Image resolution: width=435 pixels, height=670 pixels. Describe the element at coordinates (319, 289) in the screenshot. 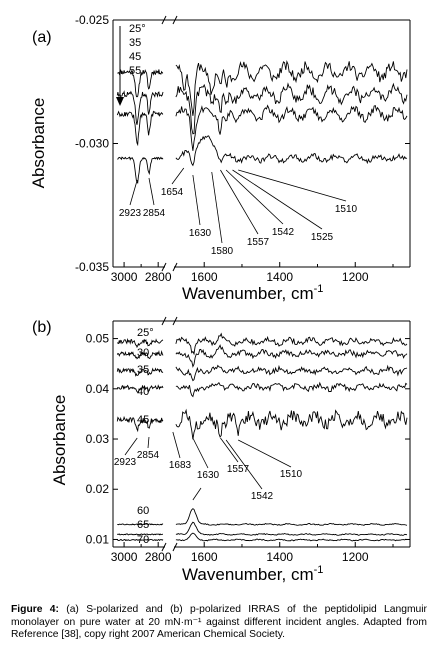

I see `pa-x-axis-label-sup: -1` at that location.